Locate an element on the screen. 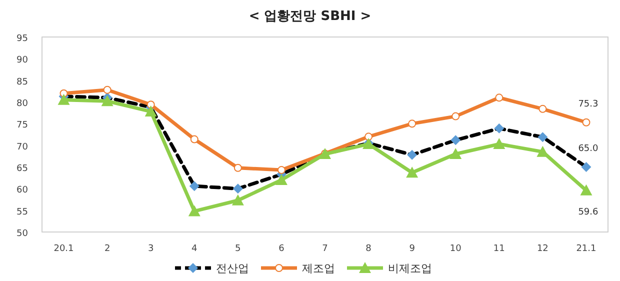 Image resolution: width=620 pixels, height=281 pixels. x-tick-label: 12 is located at coordinates (542, 249).